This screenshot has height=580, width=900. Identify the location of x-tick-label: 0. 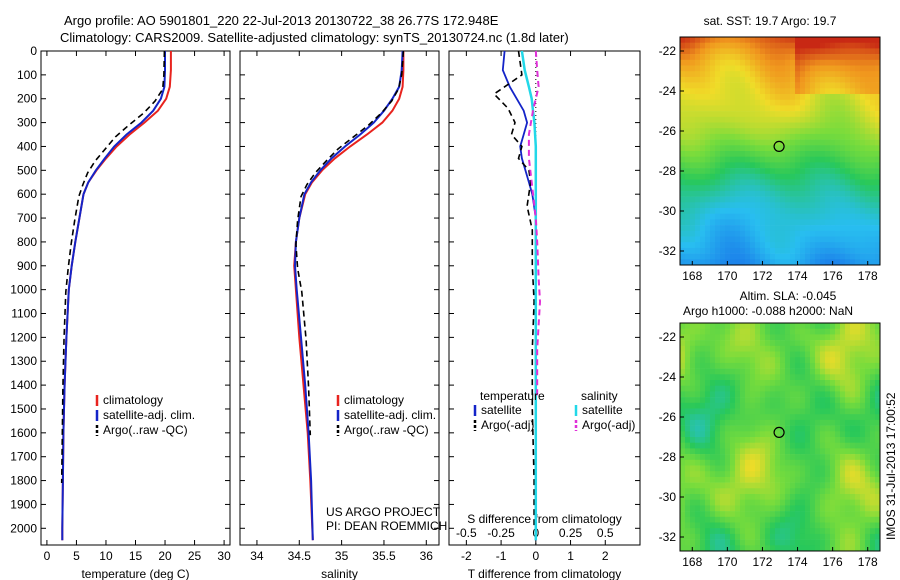
(535, 556).